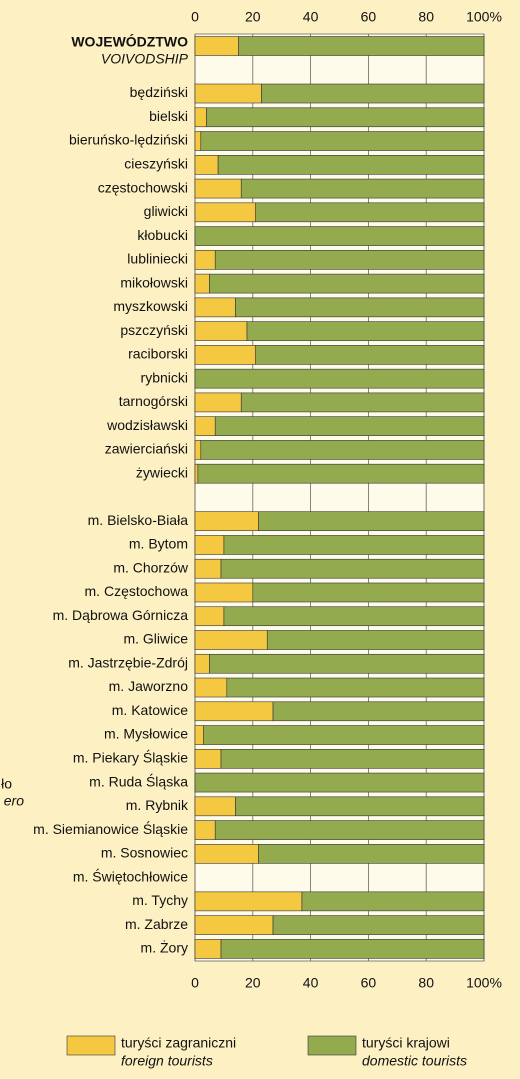 This screenshot has height=1079, width=520. I want to click on category-label: cieszyński, so click(156, 164).